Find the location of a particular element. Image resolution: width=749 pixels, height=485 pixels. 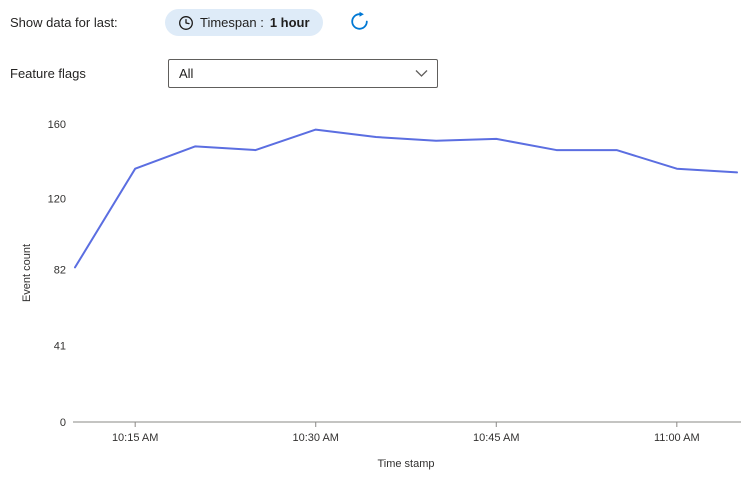

y-tick-label: 120 is located at coordinates (57, 200).